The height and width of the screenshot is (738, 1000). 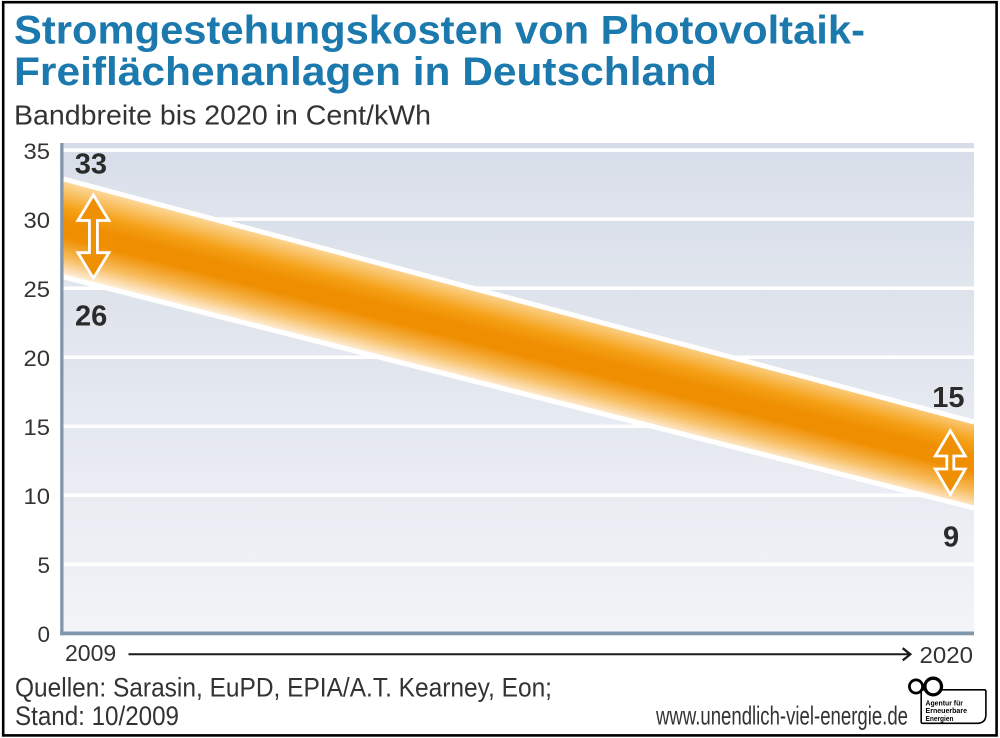 I want to click on svg-text: 33, so click(x=91, y=165).